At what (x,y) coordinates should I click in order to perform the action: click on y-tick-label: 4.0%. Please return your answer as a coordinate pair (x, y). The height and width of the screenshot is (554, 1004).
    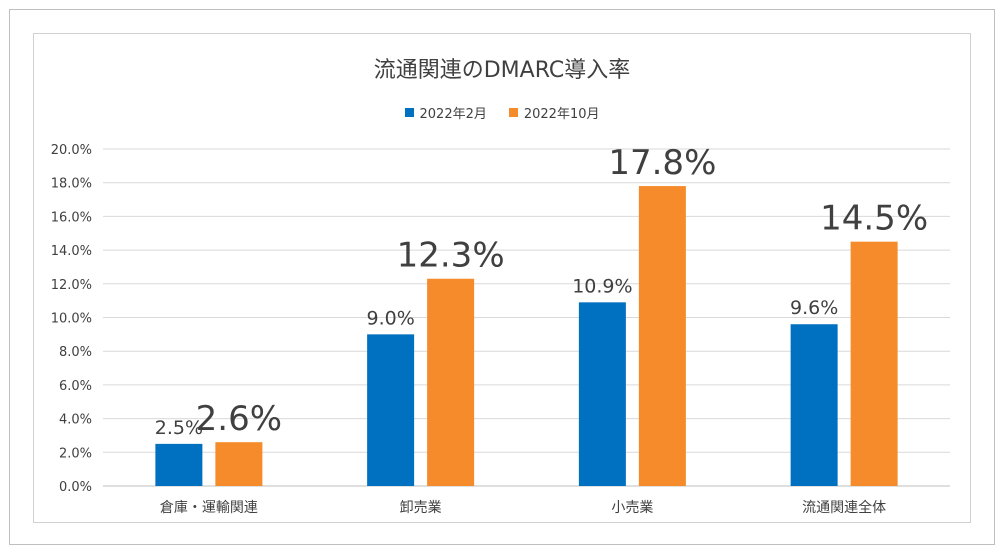
    Looking at the image, I should click on (75, 420).